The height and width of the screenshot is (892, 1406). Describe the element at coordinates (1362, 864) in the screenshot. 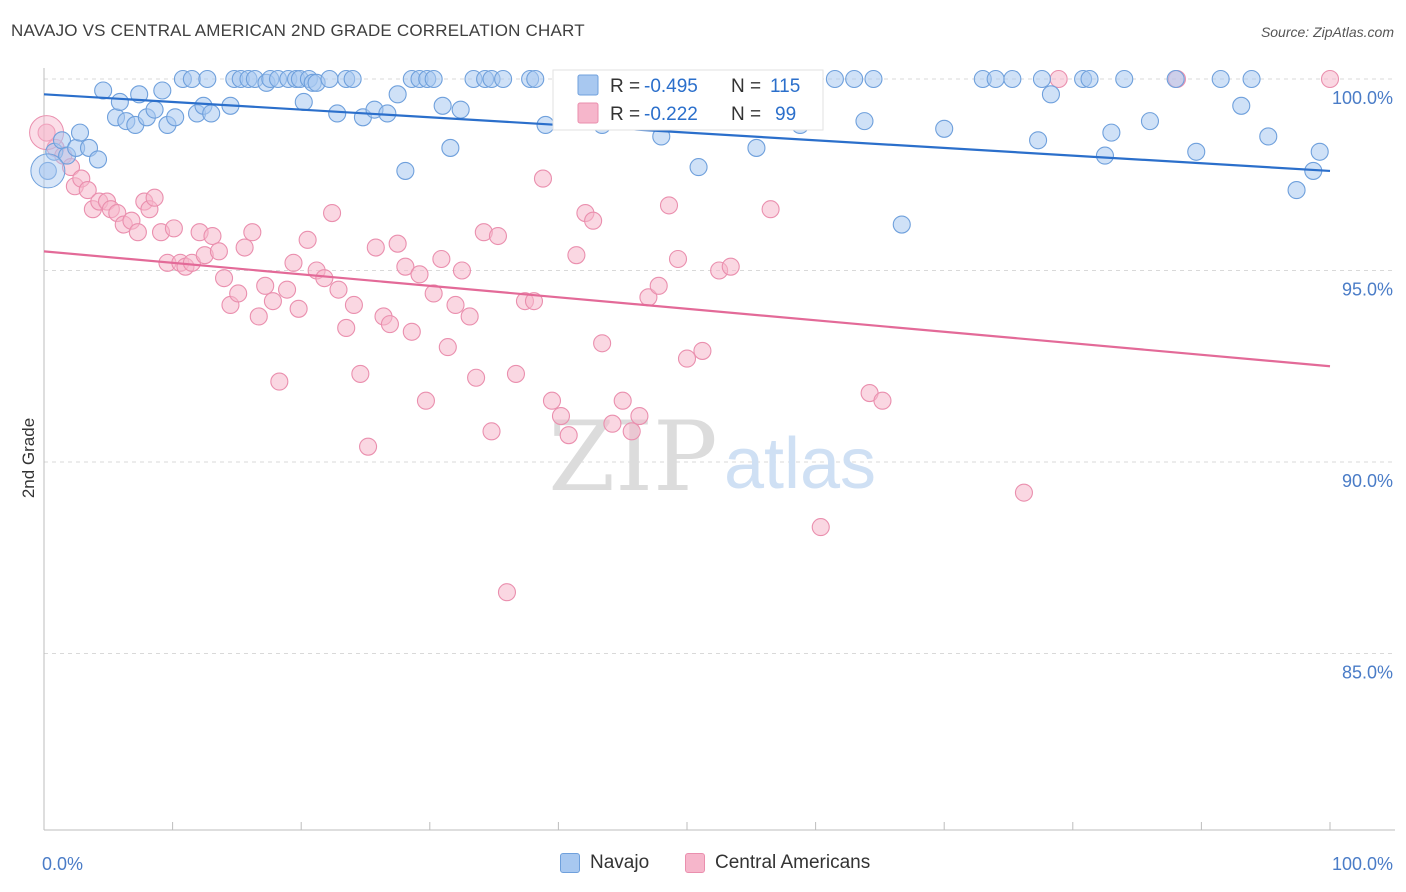

I see `x-tick-label: 100.0%` at that location.